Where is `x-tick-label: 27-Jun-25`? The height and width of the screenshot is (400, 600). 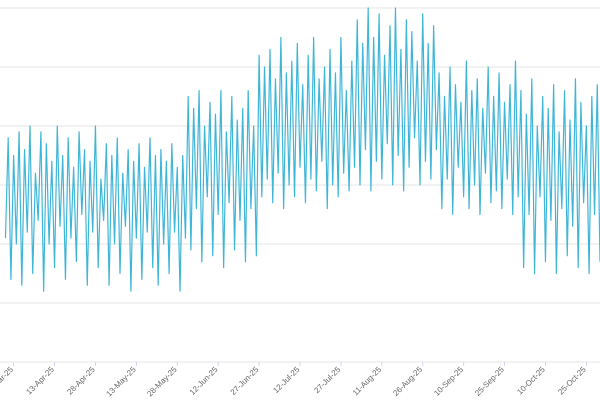 x-tick-label: 27-Jun-25 is located at coordinates (245, 381).